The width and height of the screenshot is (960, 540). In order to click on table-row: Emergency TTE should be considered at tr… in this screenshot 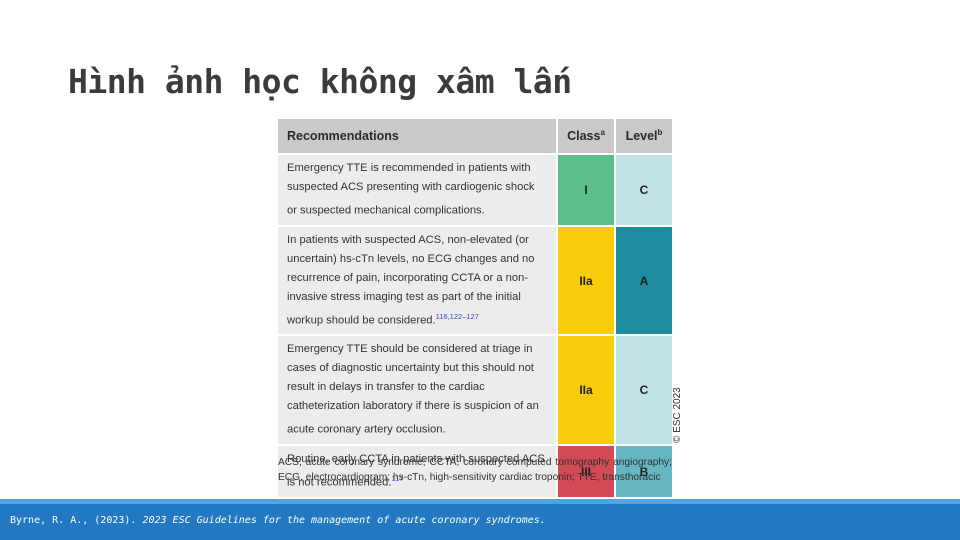, I will do `click(475, 390)`.